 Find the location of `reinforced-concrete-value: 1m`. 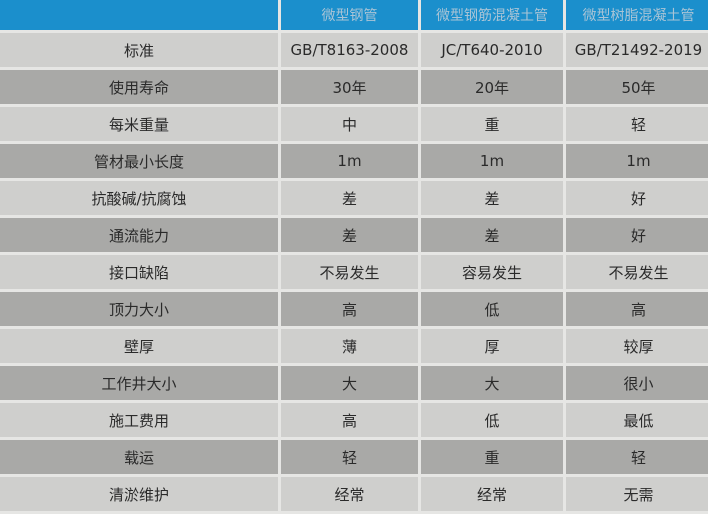

reinforced-concrete-value: 1m is located at coordinates (492, 161).